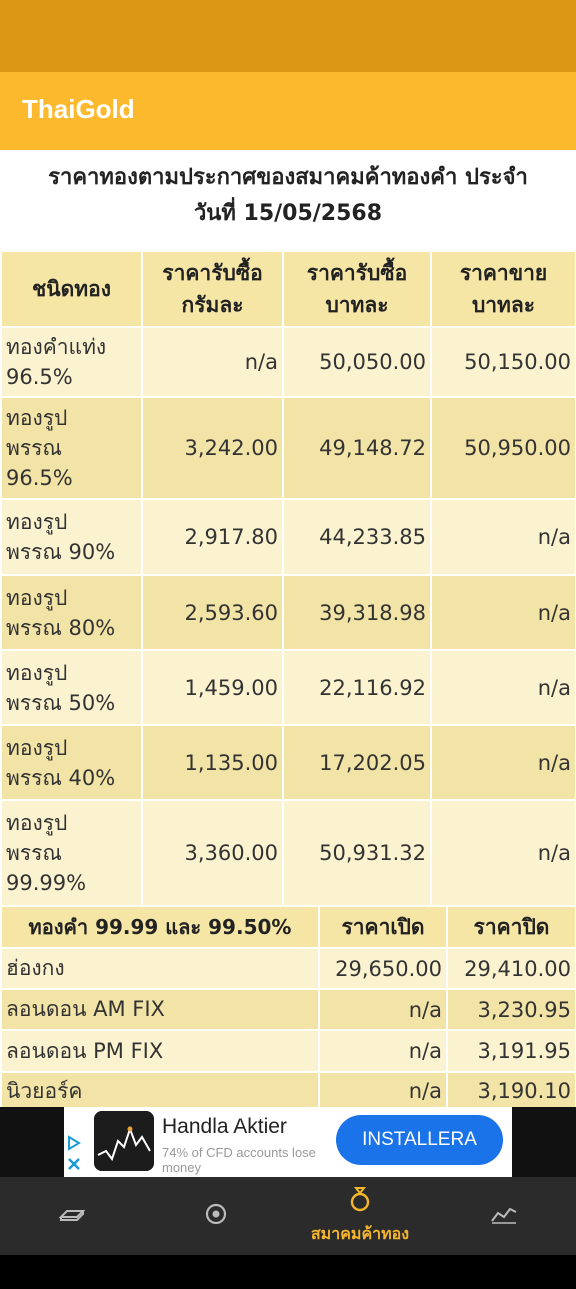 The width and height of the screenshot is (576, 1289). I want to click on close-cell: 3,230.95, so click(511, 1009).